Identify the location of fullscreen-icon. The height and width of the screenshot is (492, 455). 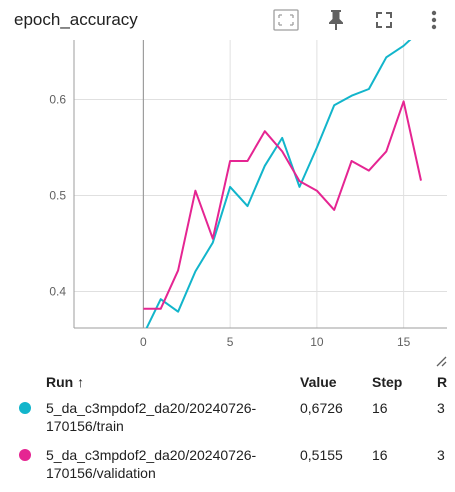
(384, 20).